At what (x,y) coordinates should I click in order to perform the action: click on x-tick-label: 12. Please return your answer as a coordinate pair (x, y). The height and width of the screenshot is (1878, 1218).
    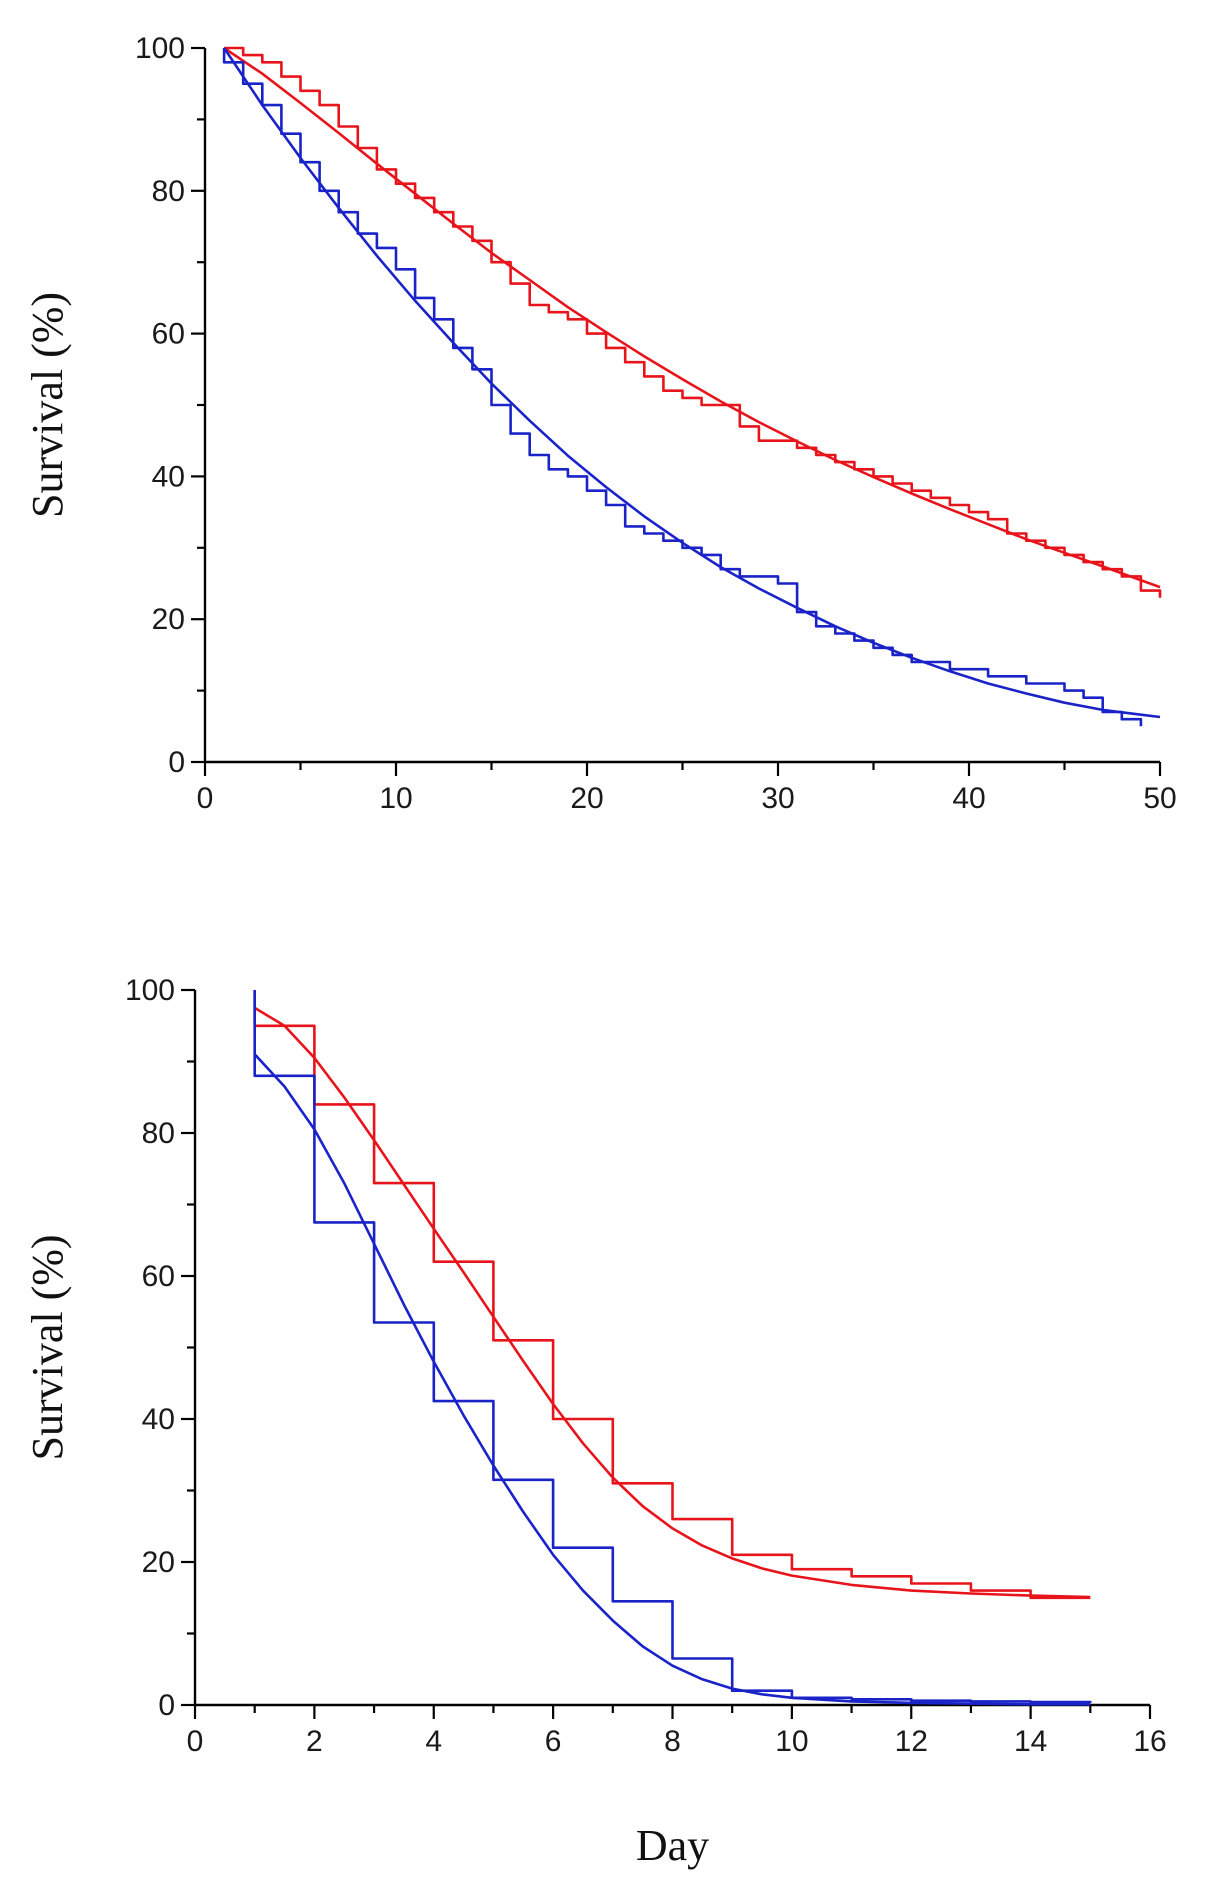
    Looking at the image, I should click on (911, 1741).